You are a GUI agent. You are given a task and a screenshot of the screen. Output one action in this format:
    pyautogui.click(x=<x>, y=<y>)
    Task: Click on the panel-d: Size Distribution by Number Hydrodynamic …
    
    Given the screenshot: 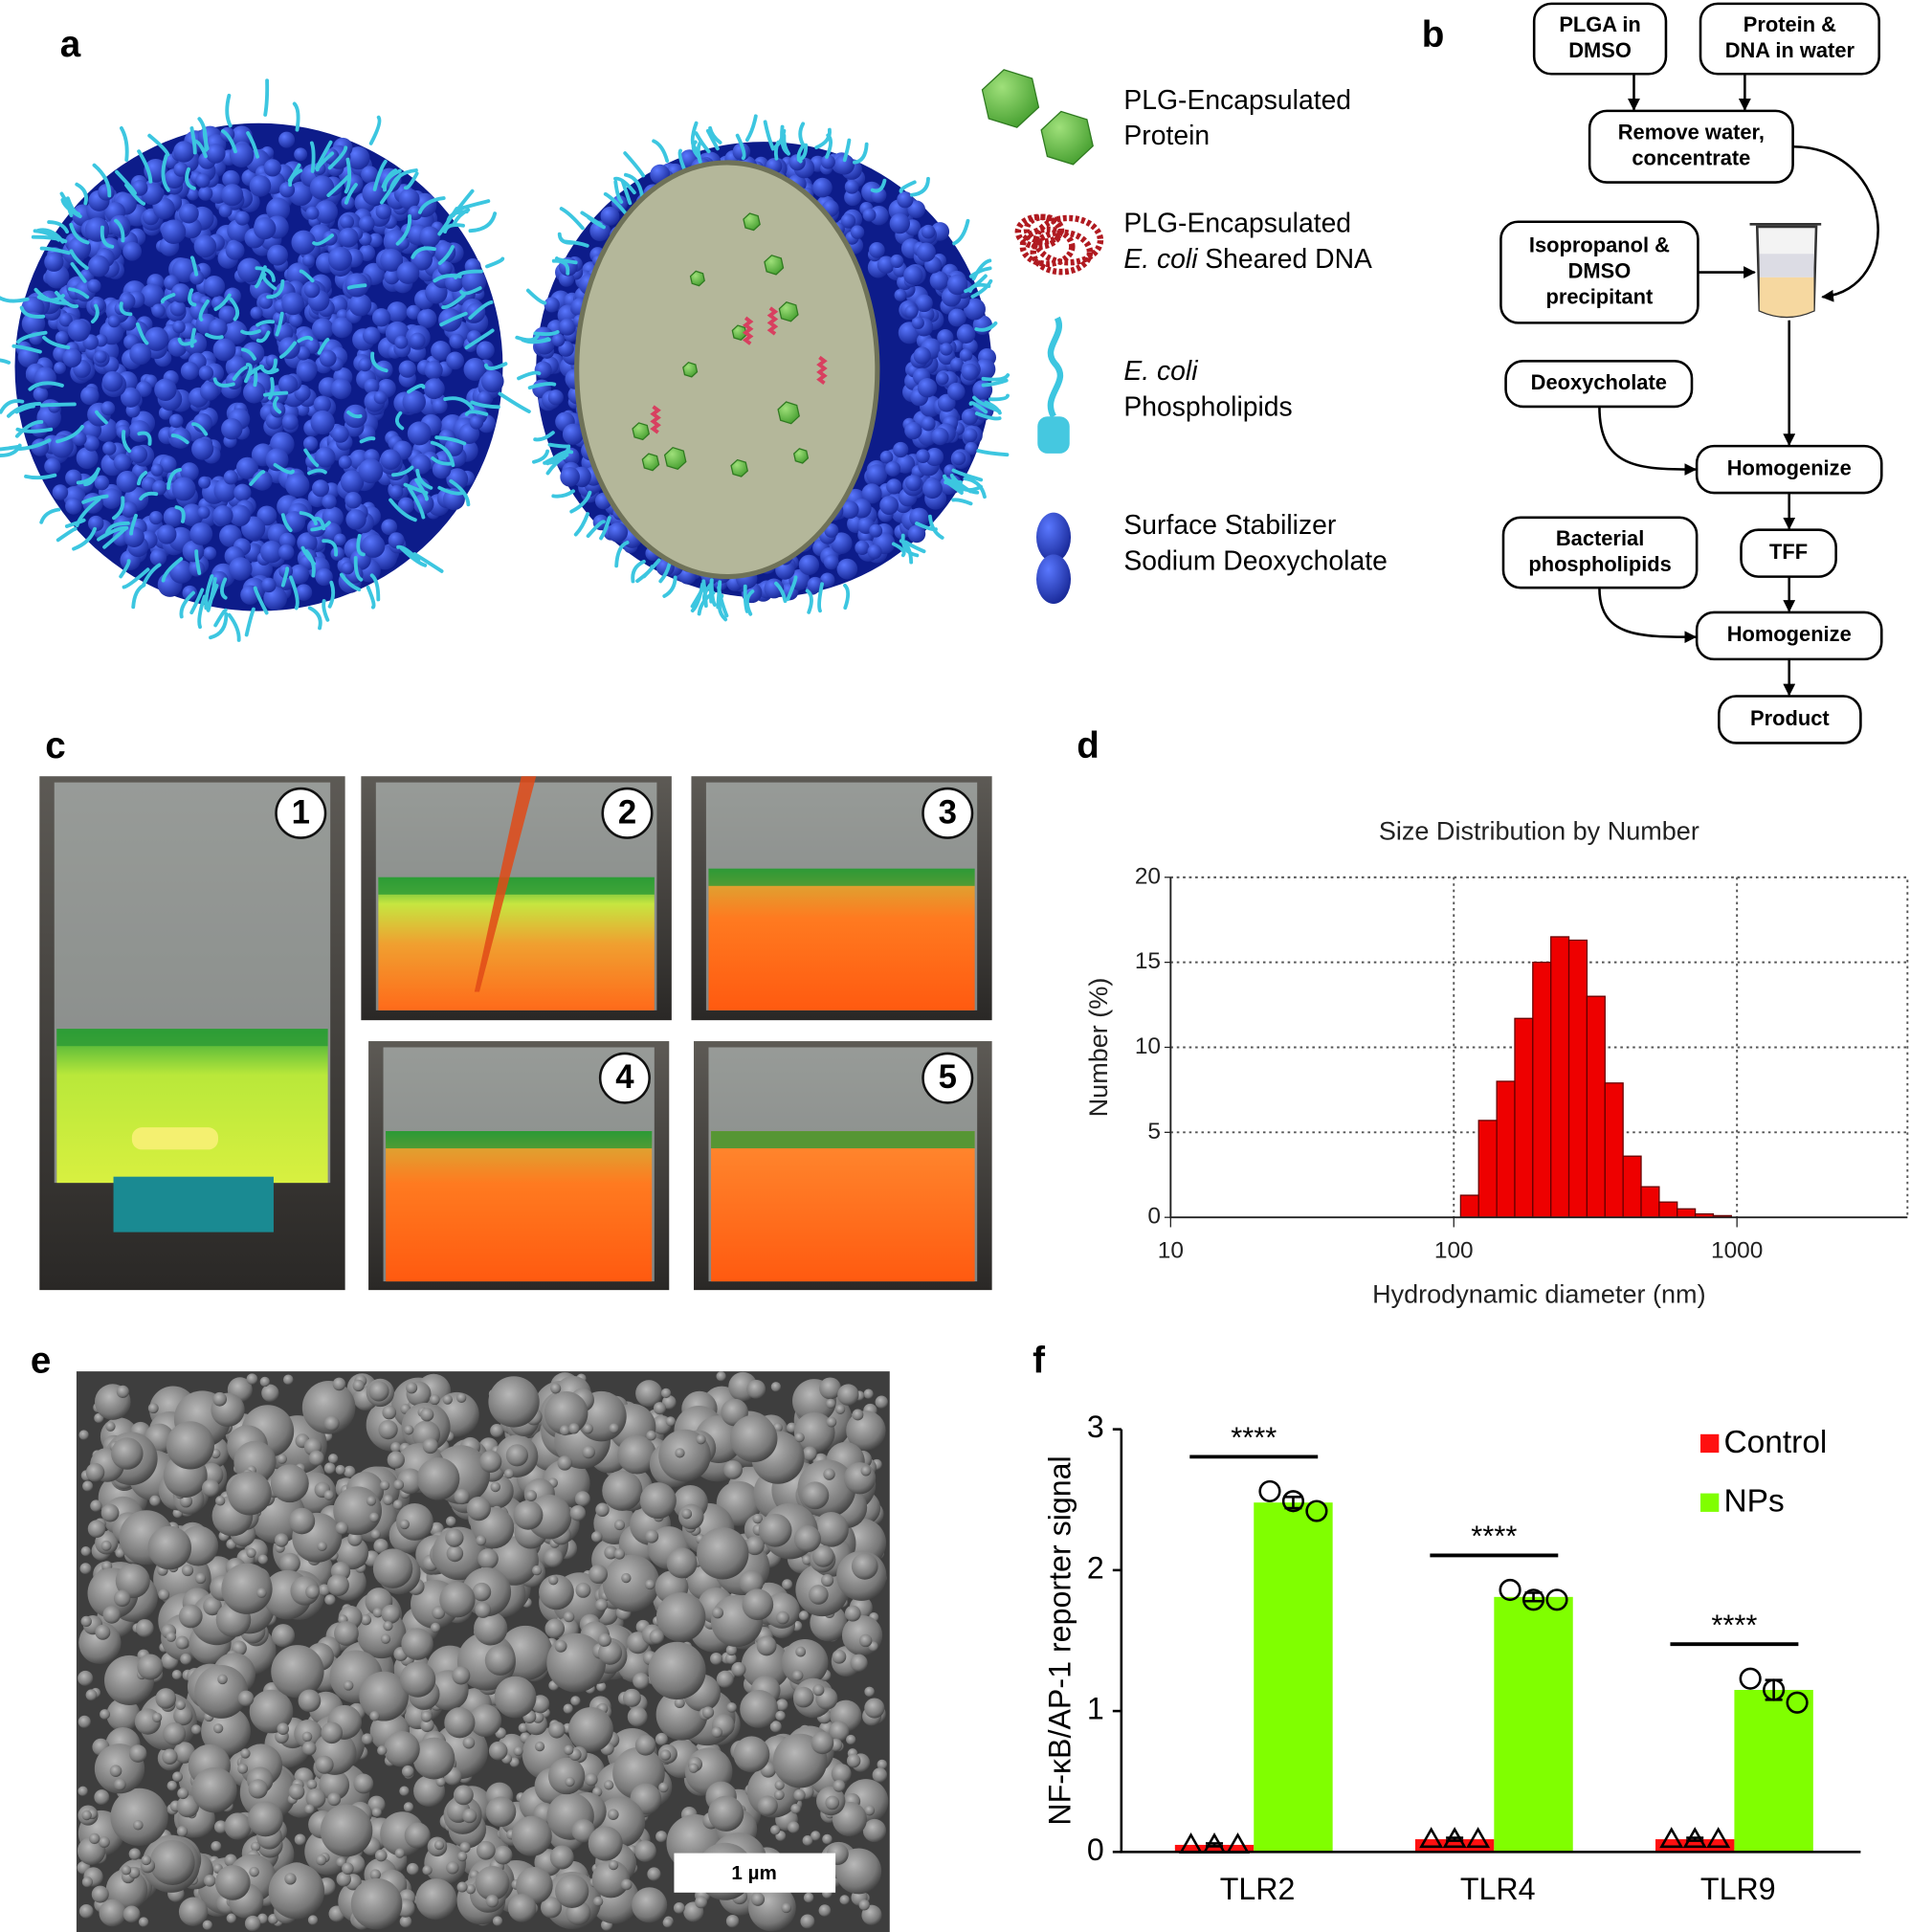 What is the action you would take?
    pyautogui.click(x=1497, y=1063)
    